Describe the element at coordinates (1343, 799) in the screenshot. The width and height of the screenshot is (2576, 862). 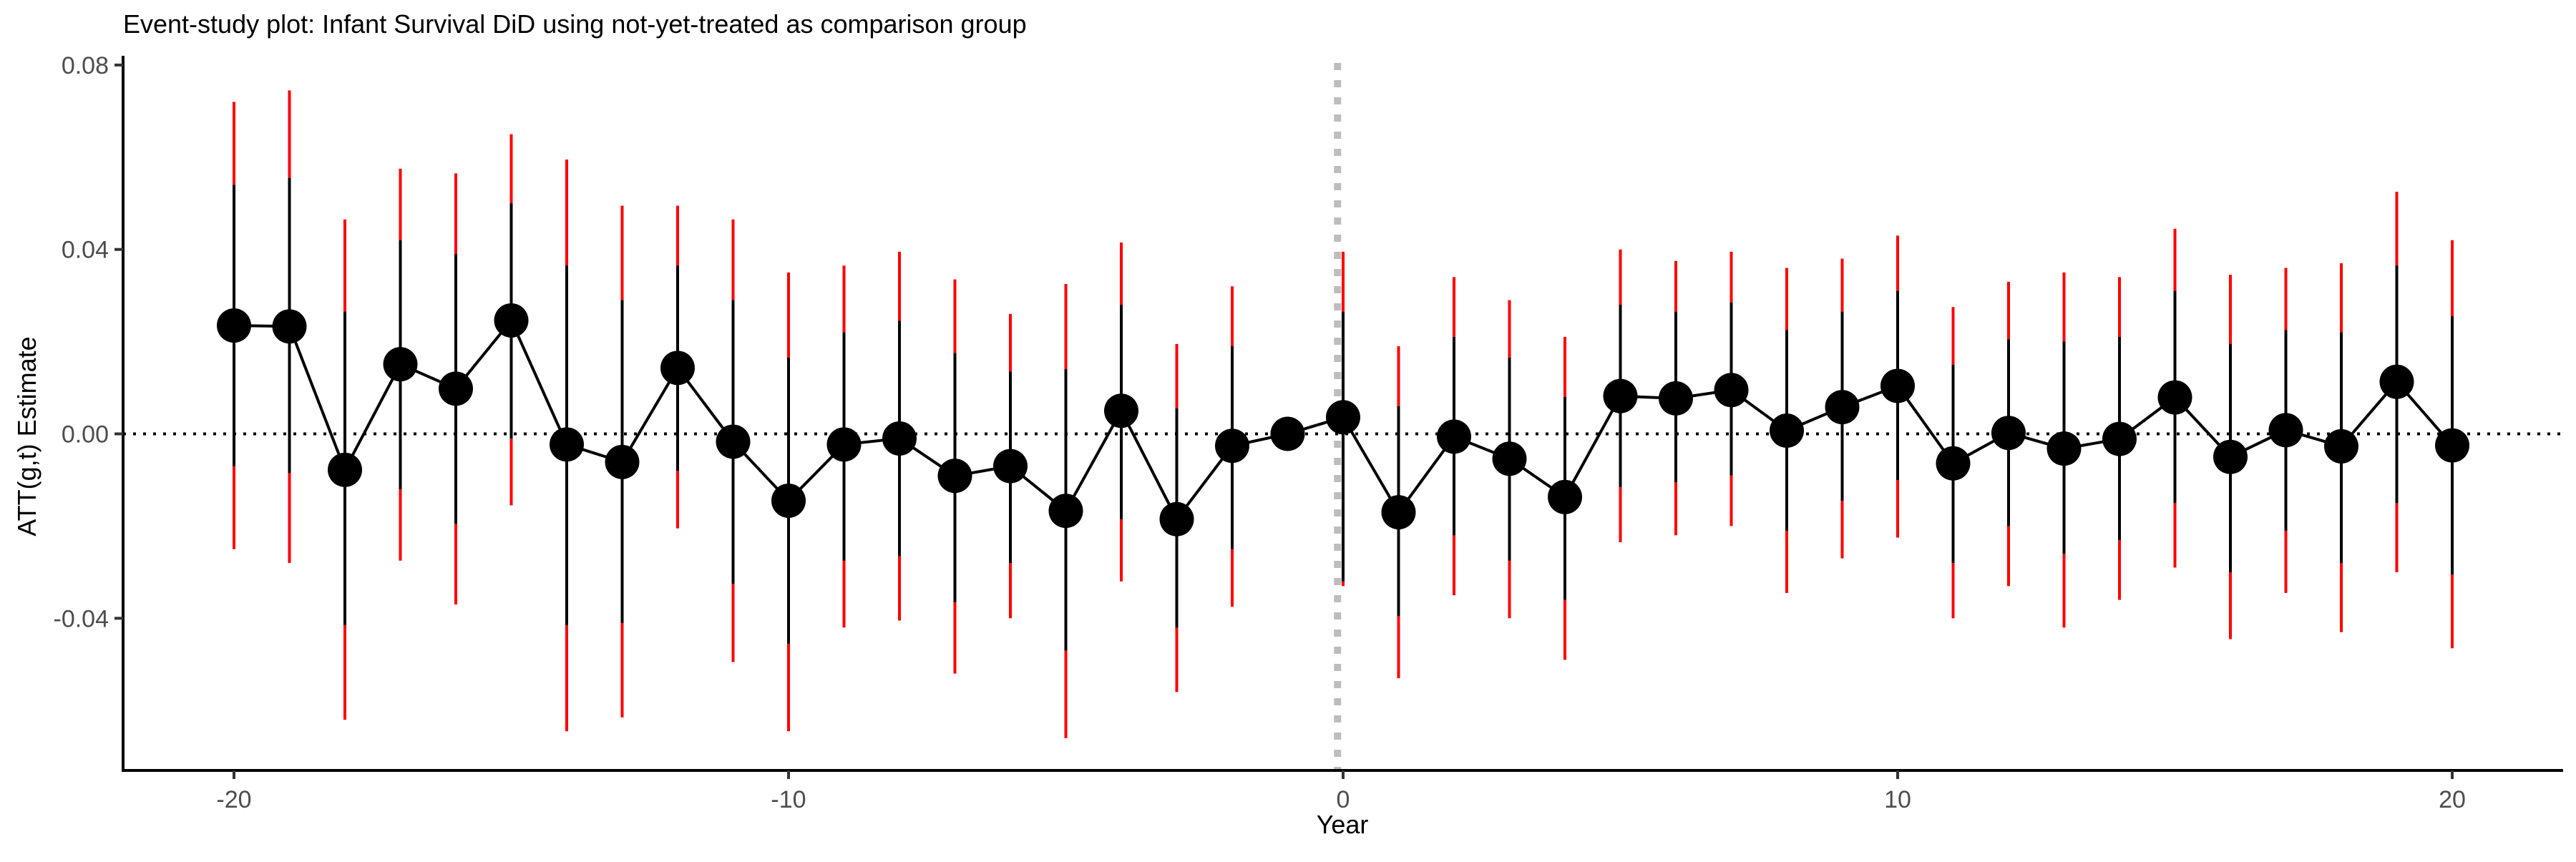
I see `x-tick-label: 0` at that location.